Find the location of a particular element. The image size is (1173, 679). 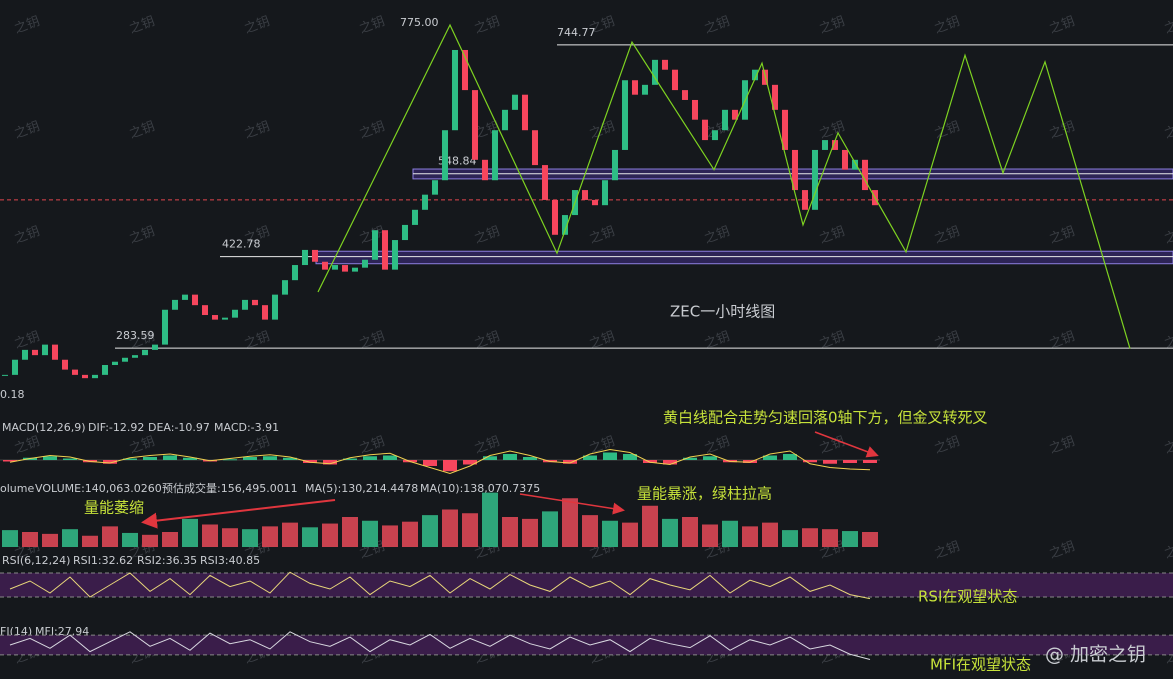

level-label: 775.00 is located at coordinates (419, 22).